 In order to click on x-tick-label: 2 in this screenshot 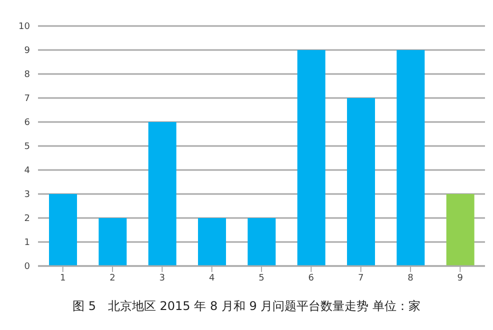, I will do `click(113, 278)`.